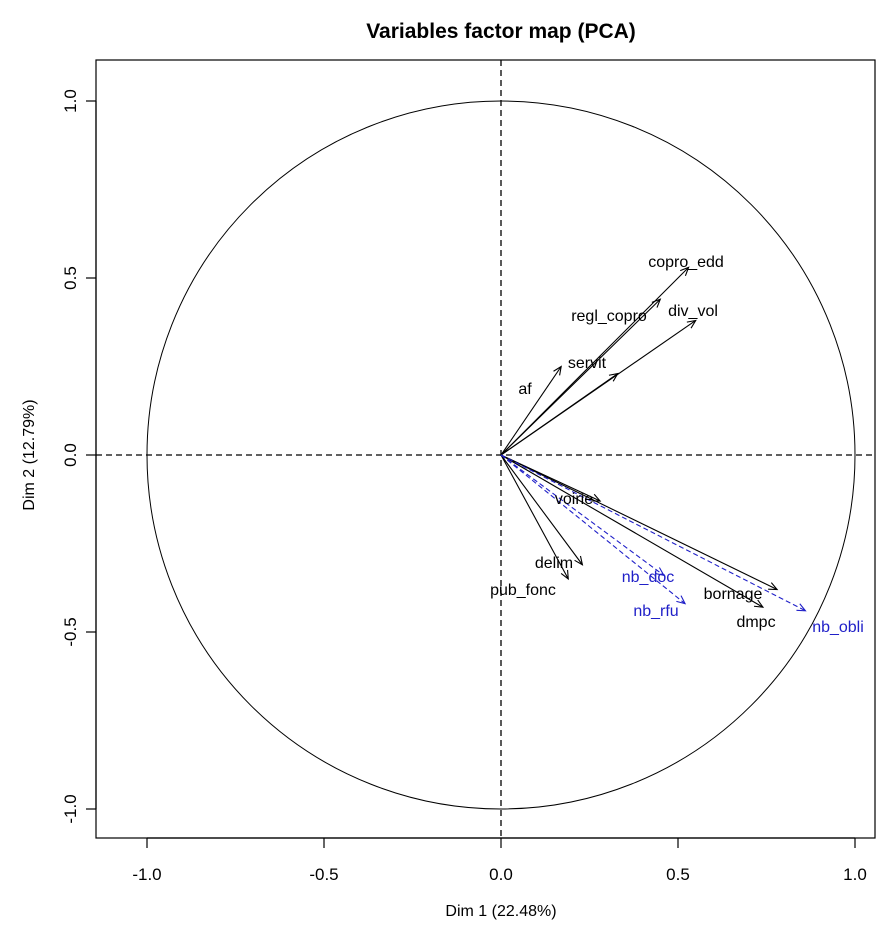  Describe the element at coordinates (838, 627) in the screenshot. I see `label-nb-obli: nb_obli` at that location.